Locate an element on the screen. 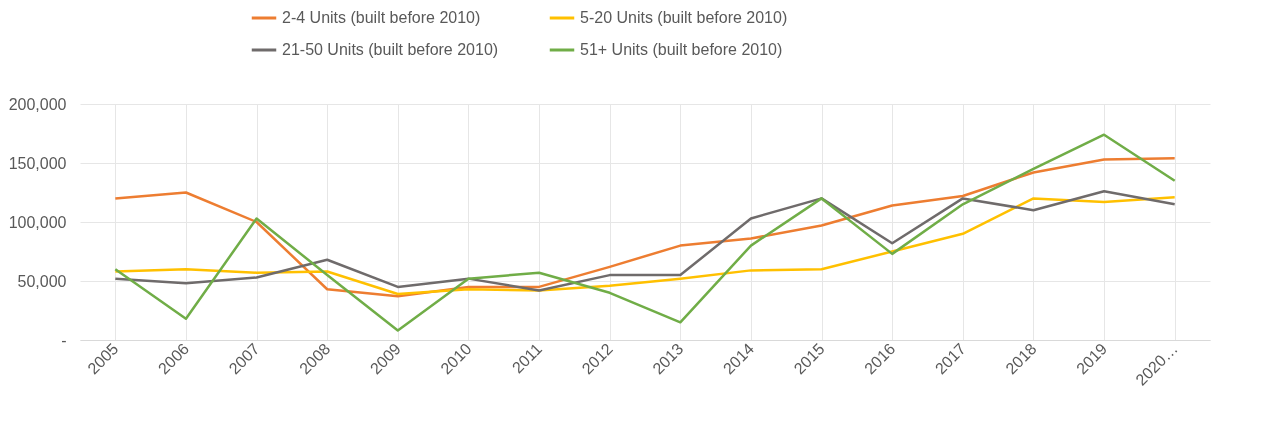 The width and height of the screenshot is (1284, 424). legend-label: 21-50 Units (built before 2010) is located at coordinates (390, 49).